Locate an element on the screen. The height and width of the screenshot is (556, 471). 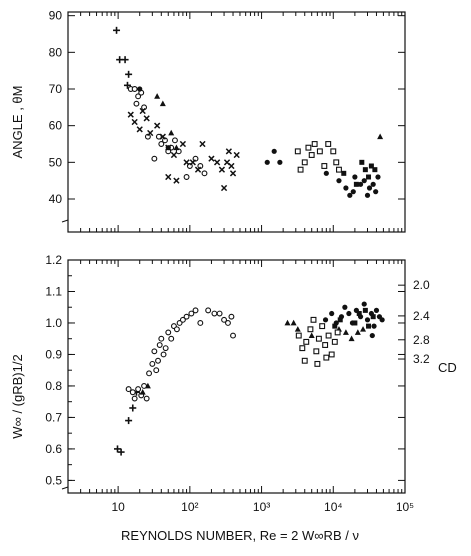
y2-tick-label: 2.0 is located at coordinates (421, 285).